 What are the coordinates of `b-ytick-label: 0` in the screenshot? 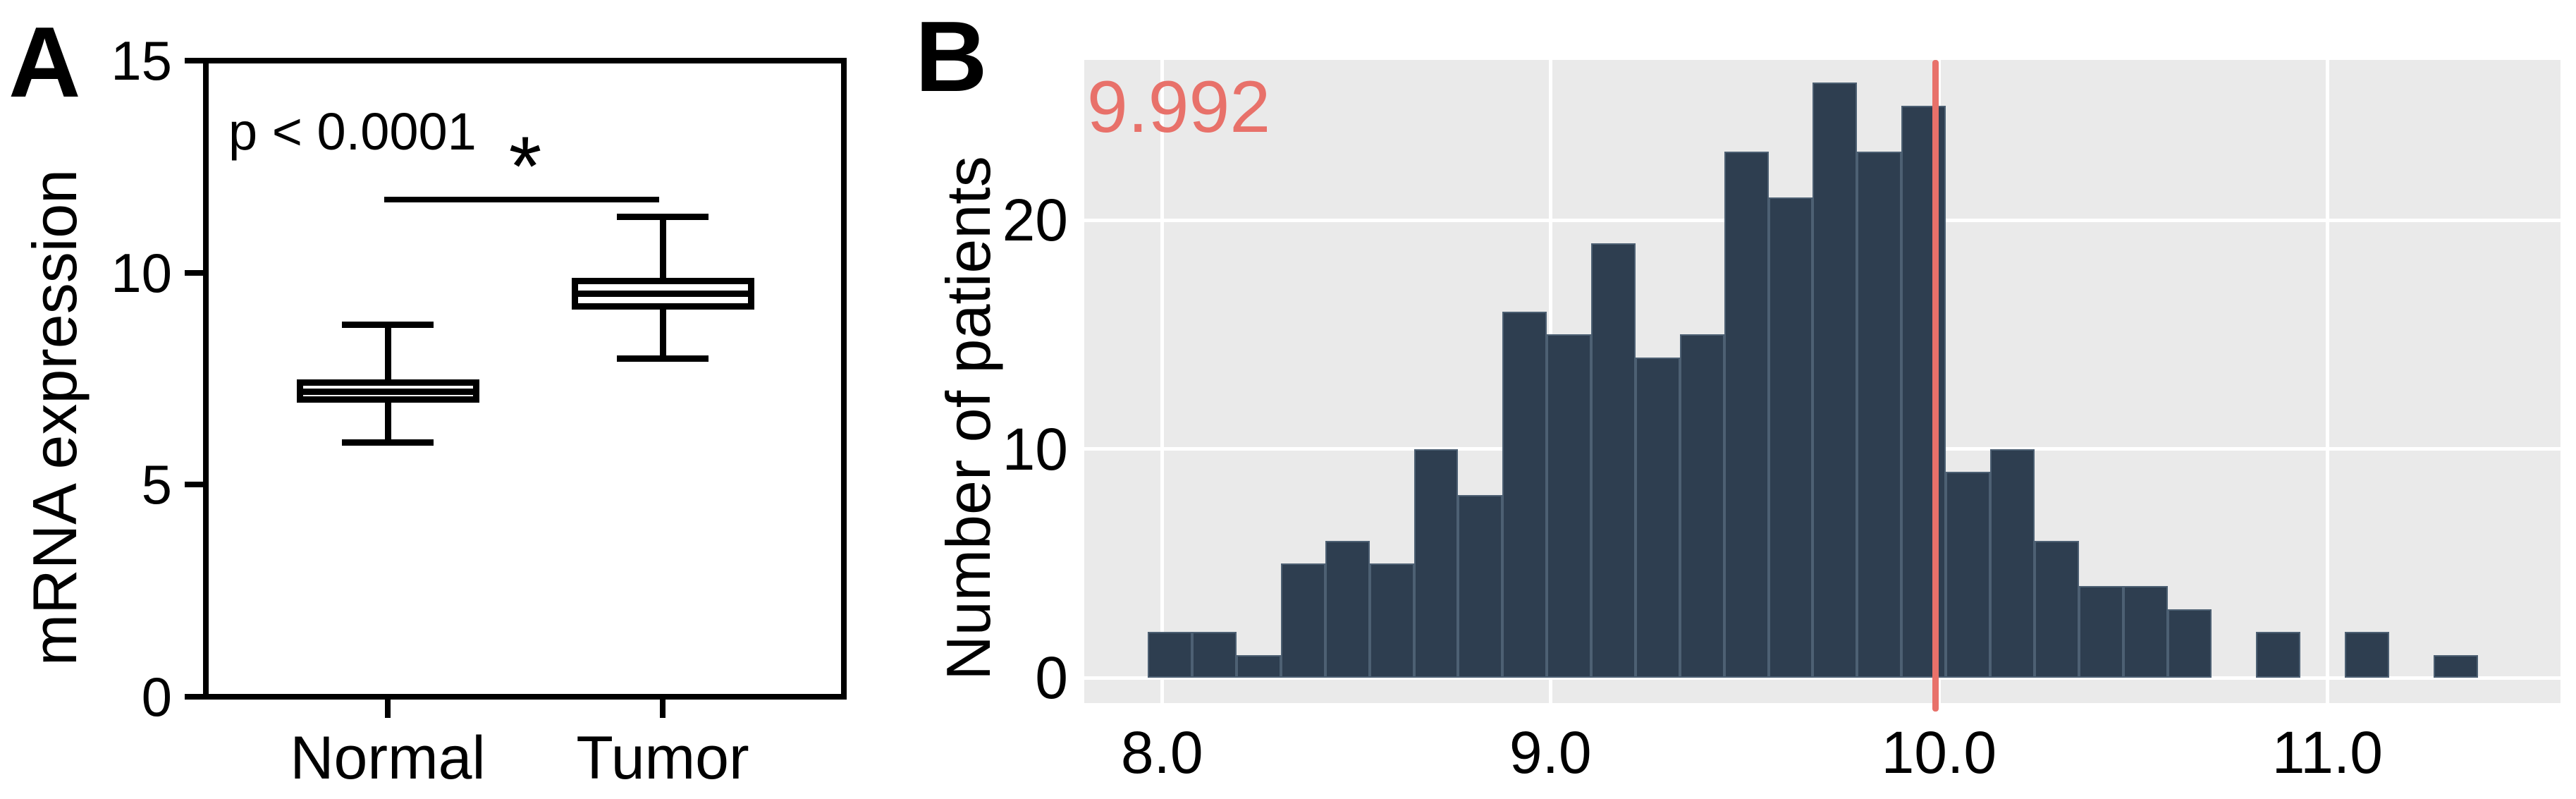 It's located at (1051, 678).